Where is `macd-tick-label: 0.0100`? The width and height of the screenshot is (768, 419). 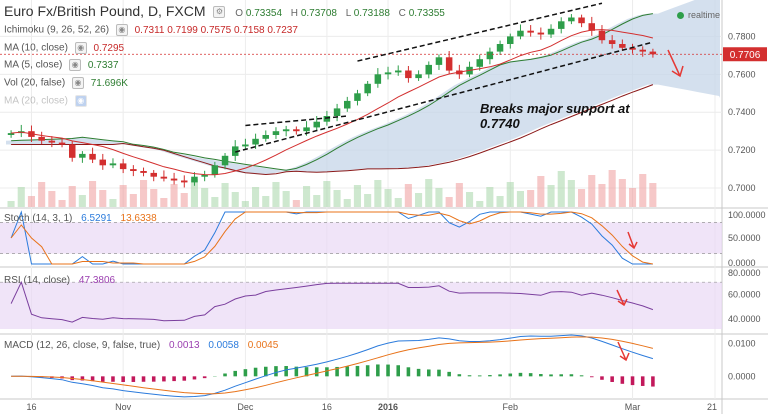
macd-tick-label: 0.0100 is located at coordinates (742, 344).